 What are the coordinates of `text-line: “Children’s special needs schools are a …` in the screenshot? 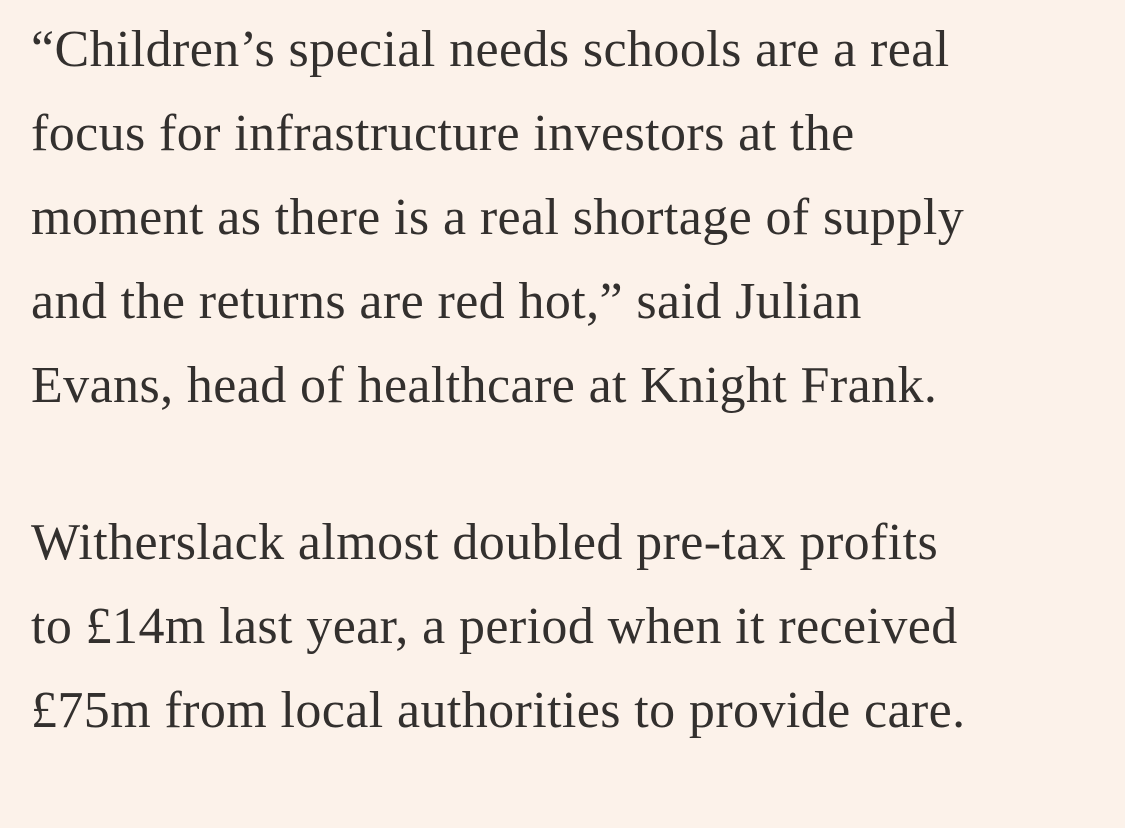 It's located at (490, 49).